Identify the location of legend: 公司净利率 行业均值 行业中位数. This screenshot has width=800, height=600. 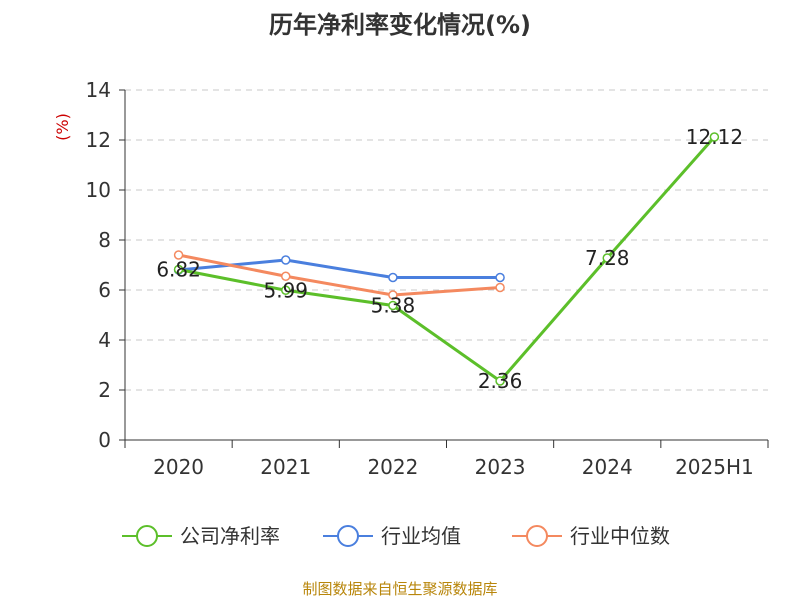
(396, 536).